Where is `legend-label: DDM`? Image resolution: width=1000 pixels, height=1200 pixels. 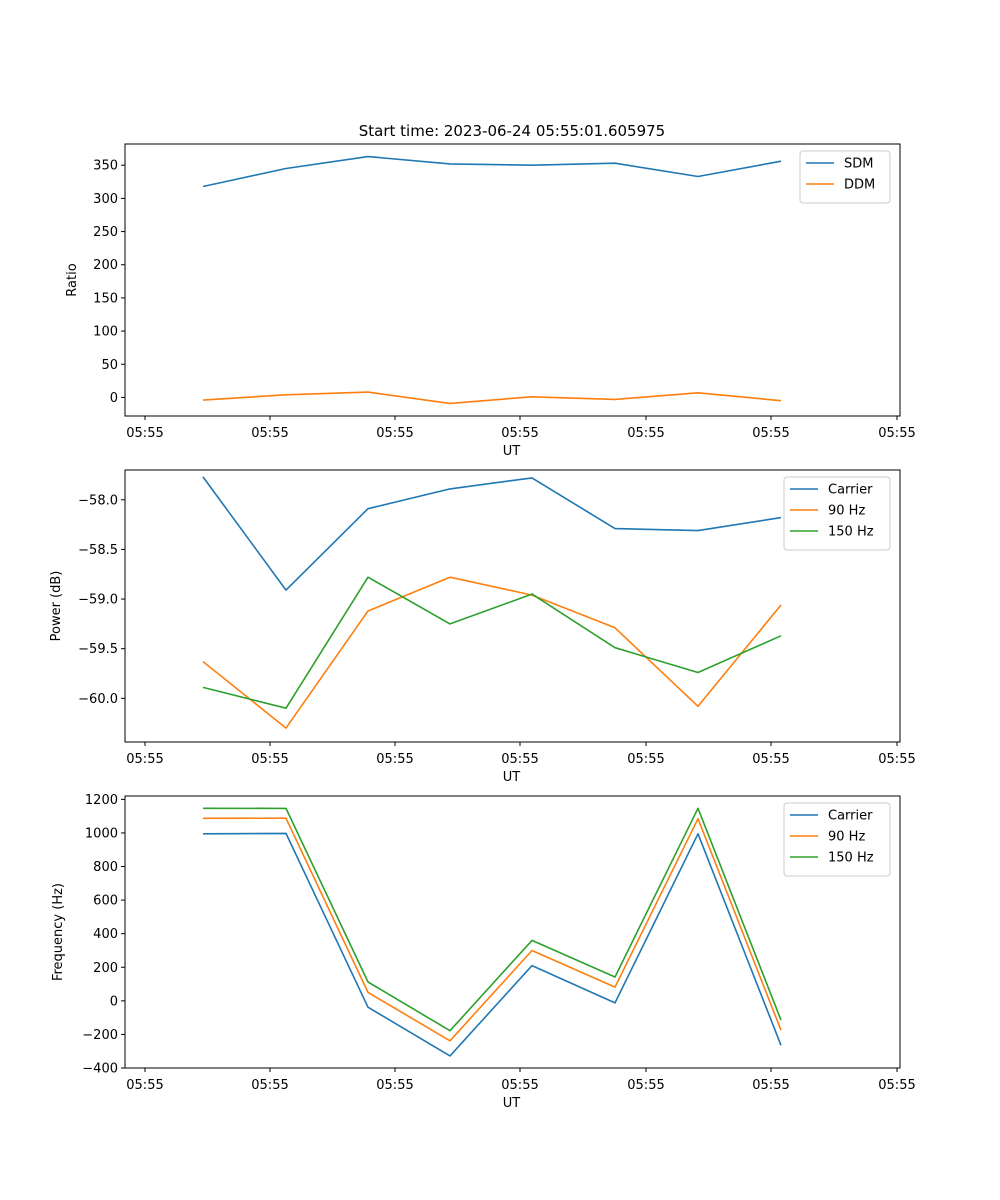 legend-label: DDM is located at coordinates (859, 185).